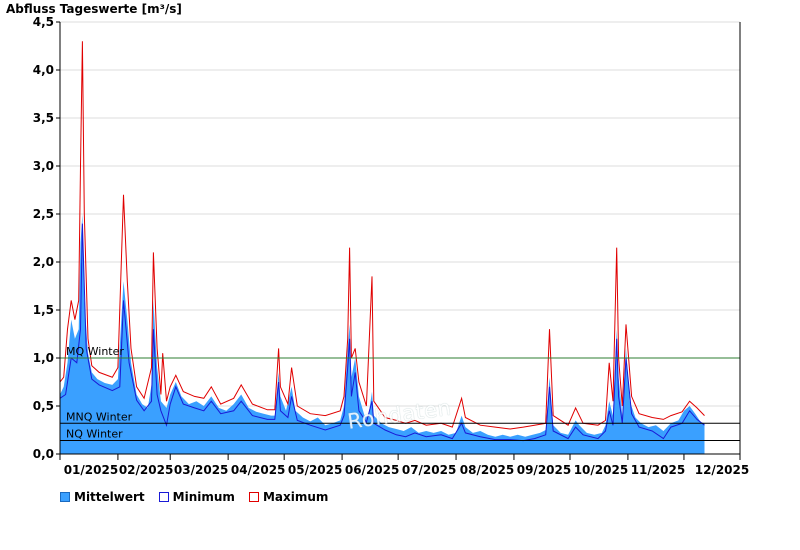 This screenshot has height=550, width=800. Describe the element at coordinates (99, 416) in the screenshot. I see `reference-line-label: MNQ Winter` at that location.